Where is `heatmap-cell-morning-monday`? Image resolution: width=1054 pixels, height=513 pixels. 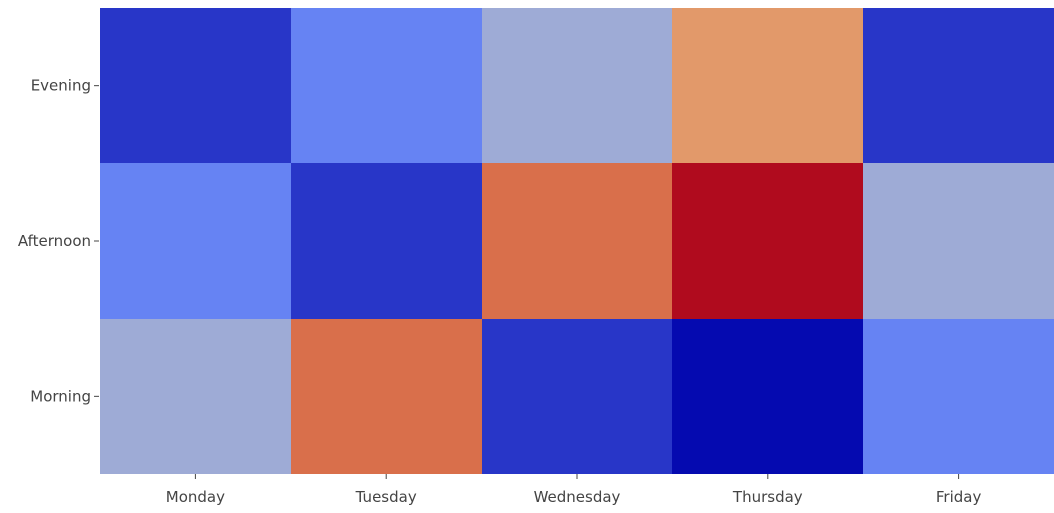
heatmap-cell-morning-monday is located at coordinates (195, 396).